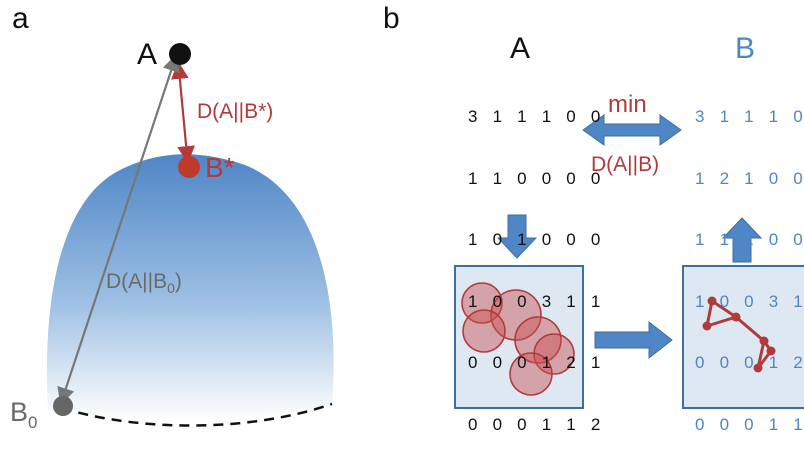  I want to click on divergence-b0-label: D(A||B0), so click(144, 283).